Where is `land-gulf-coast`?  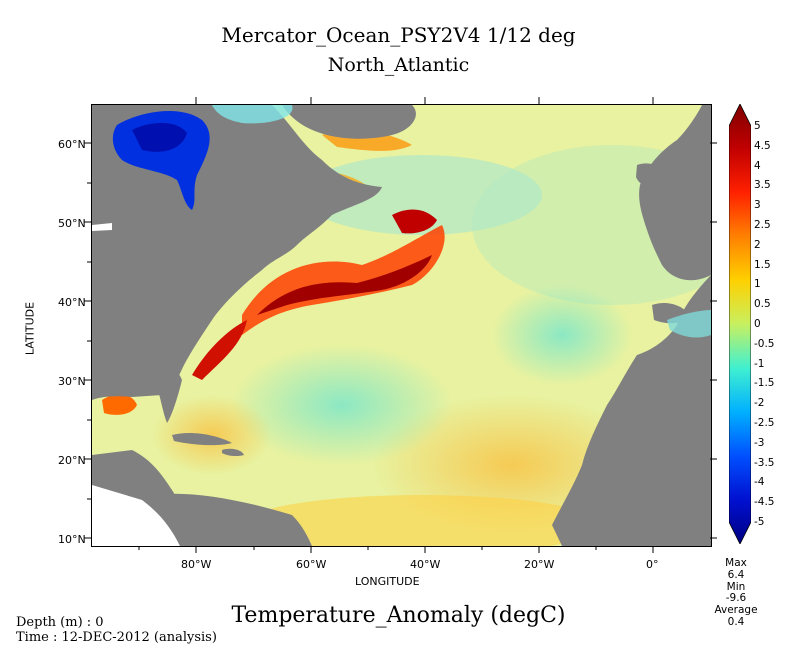
land-gulf-coast is located at coordinates (128, 380).